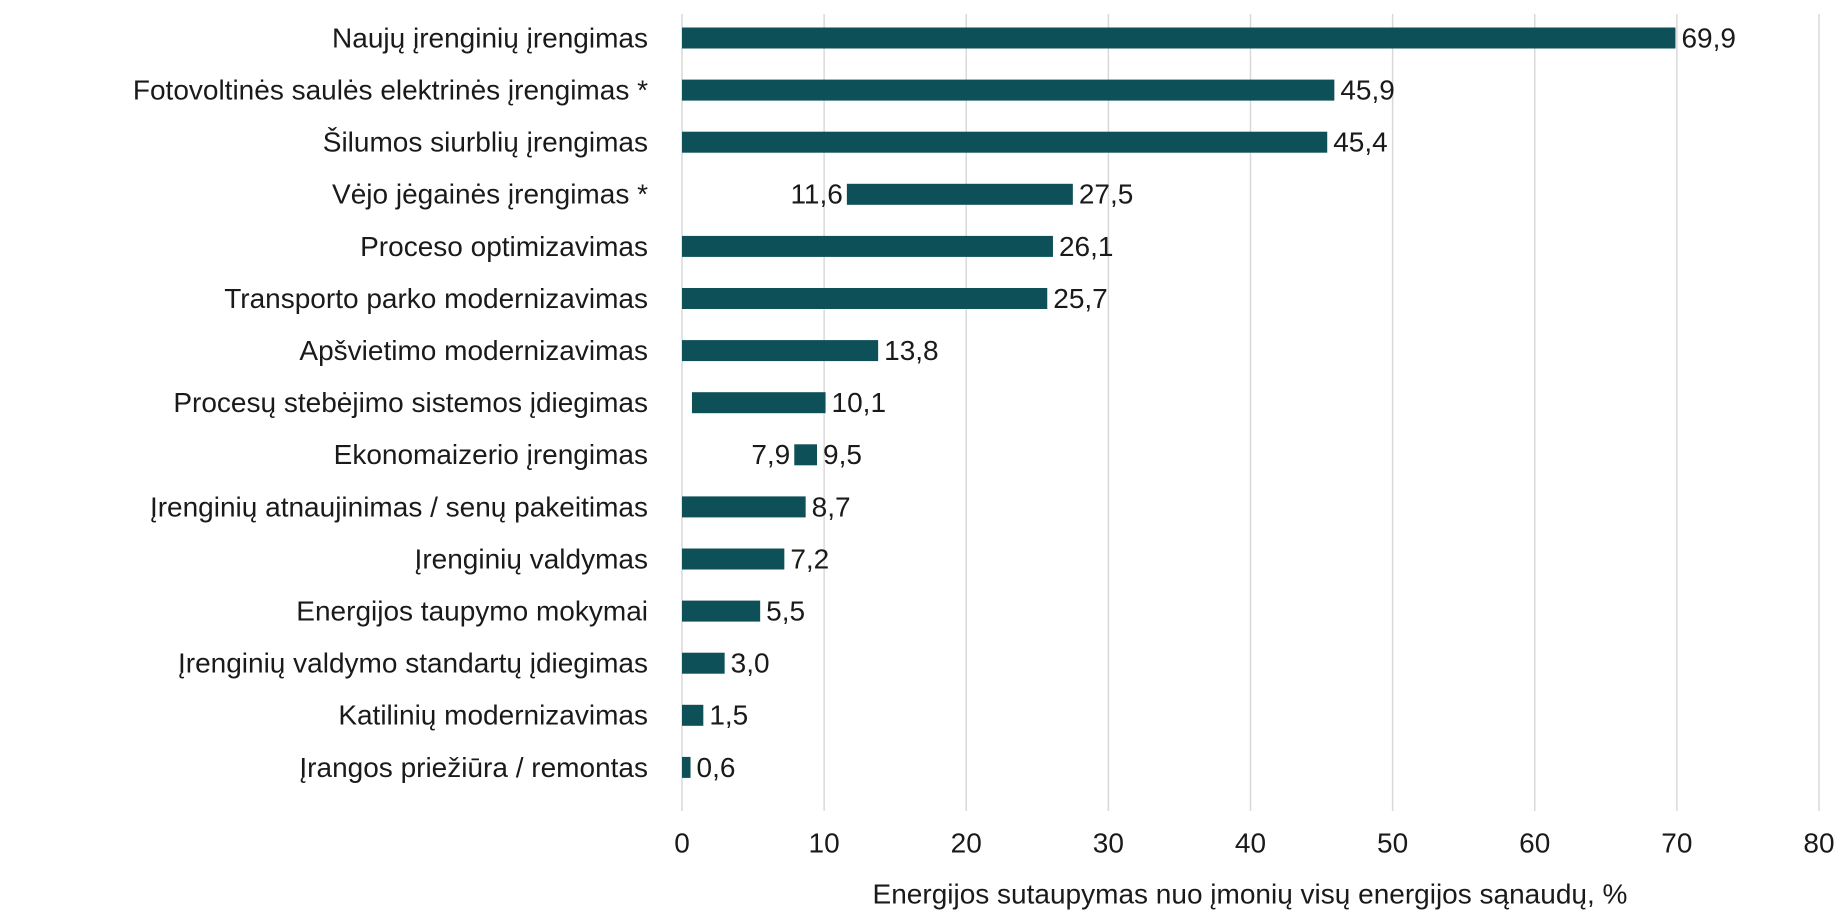  Describe the element at coordinates (473, 767) in the screenshot. I see `y-tick-label: Įrangos priežiūra / remontas` at that location.